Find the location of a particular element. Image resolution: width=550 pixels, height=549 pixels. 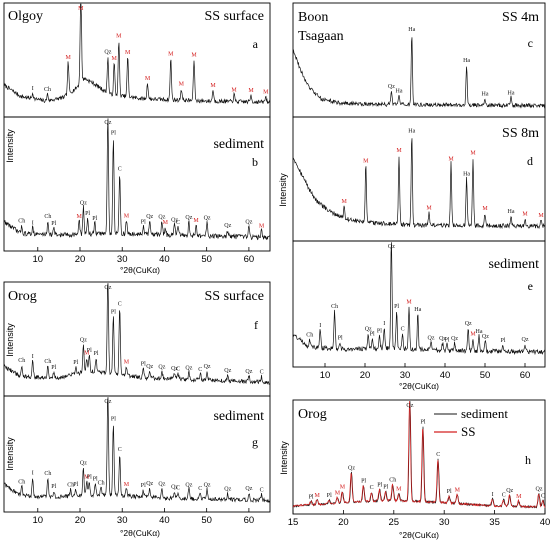

group-label-orog: Orog is located at coordinates (22, 296).